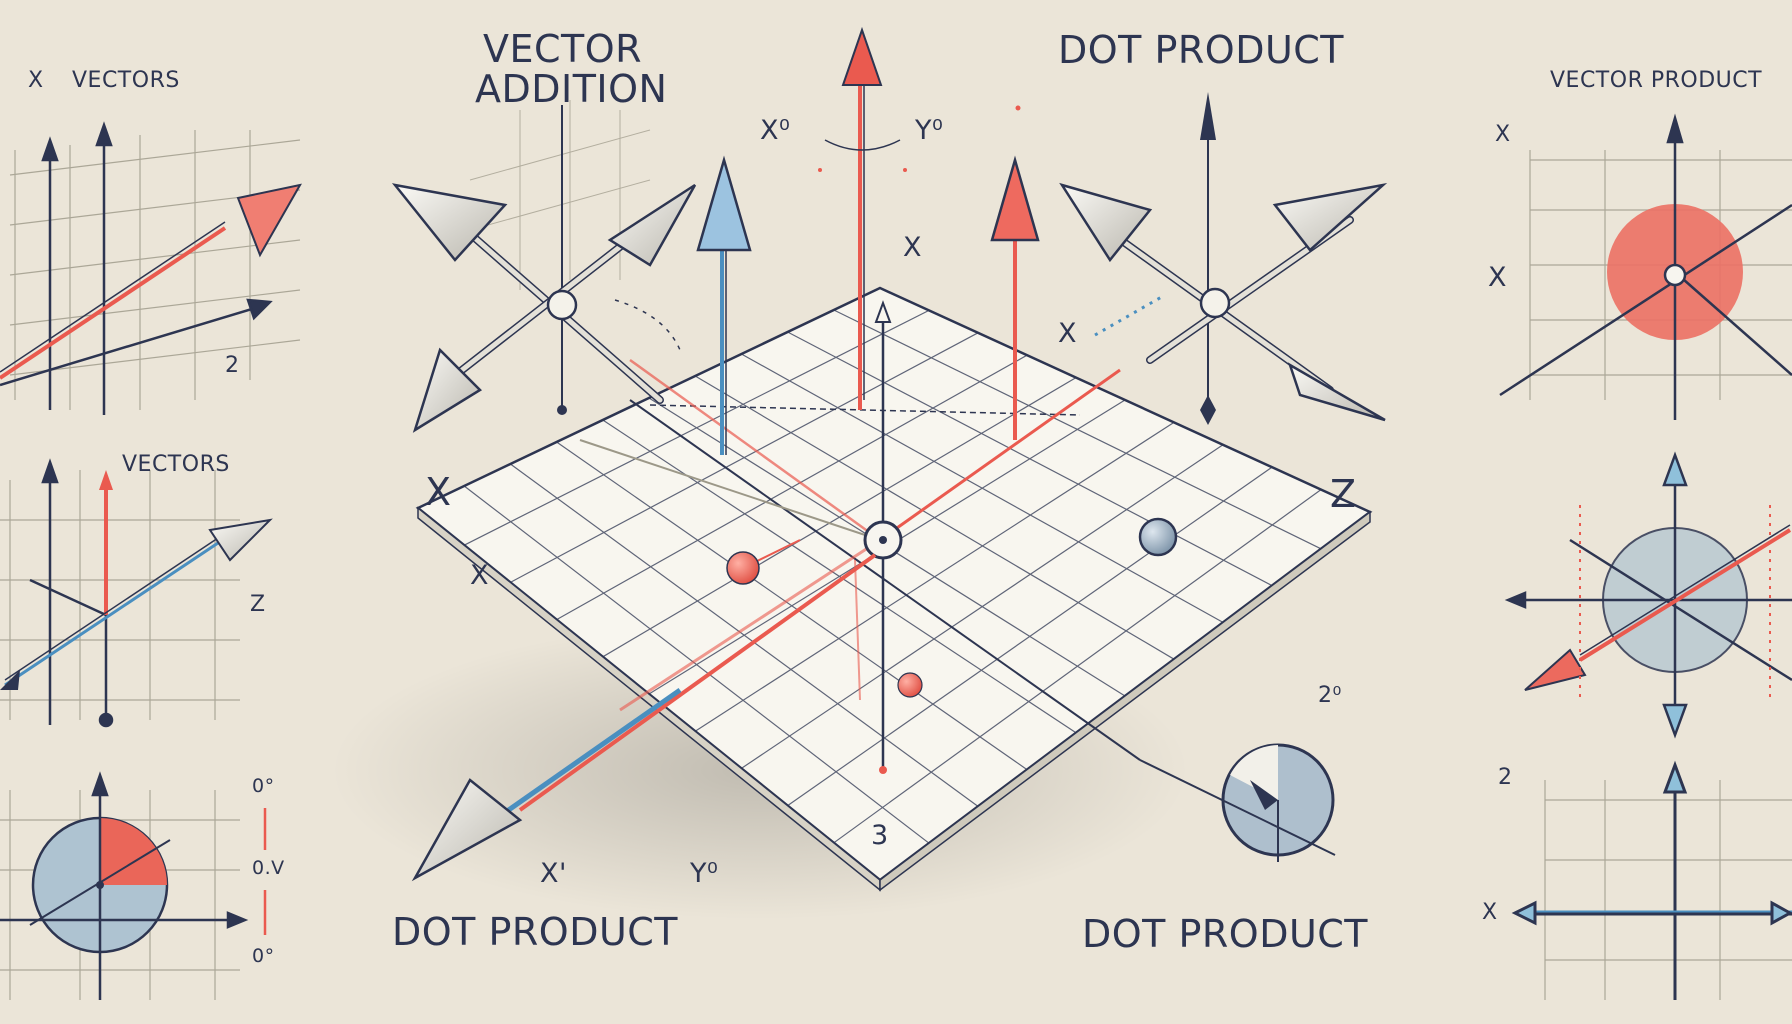  What do you see at coordinates (1505, 777) in the screenshot?
I see `right-lower-2-label: 2` at bounding box center [1505, 777].